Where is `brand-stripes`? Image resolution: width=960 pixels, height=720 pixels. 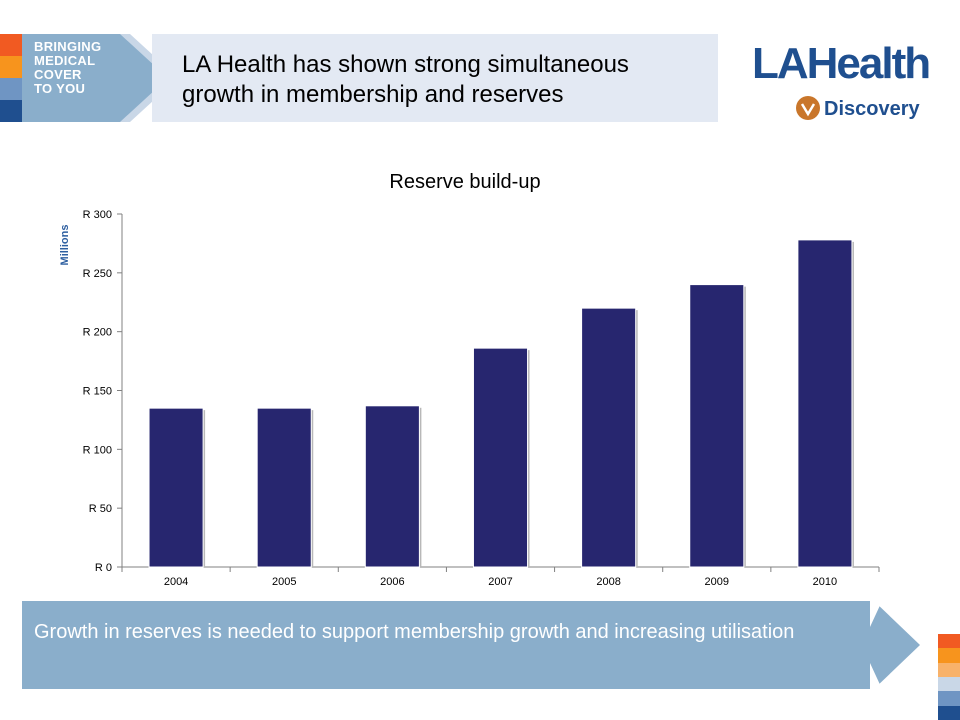 brand-stripes is located at coordinates (11, 78).